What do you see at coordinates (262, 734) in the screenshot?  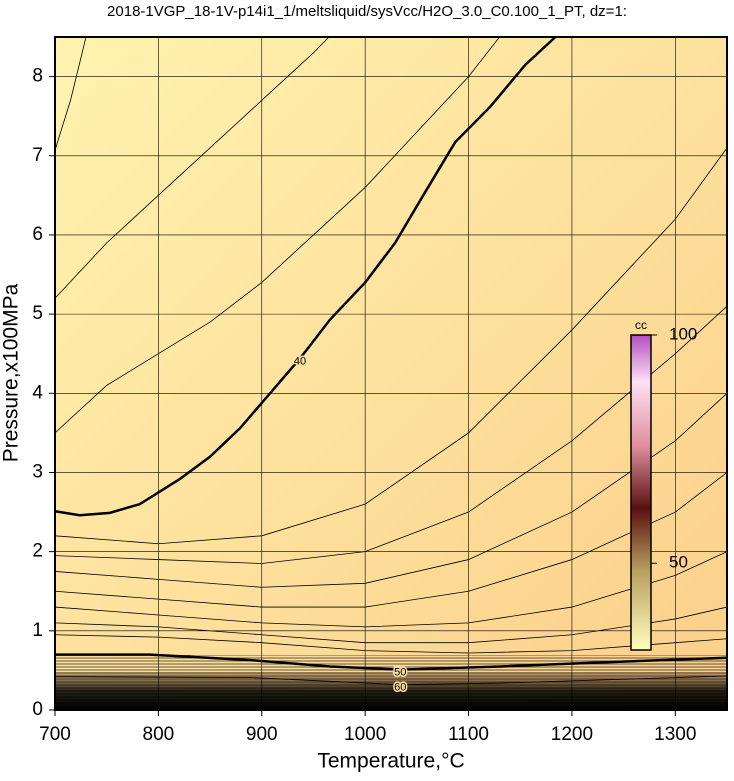 I see `x-tick-label: 900` at bounding box center [262, 734].